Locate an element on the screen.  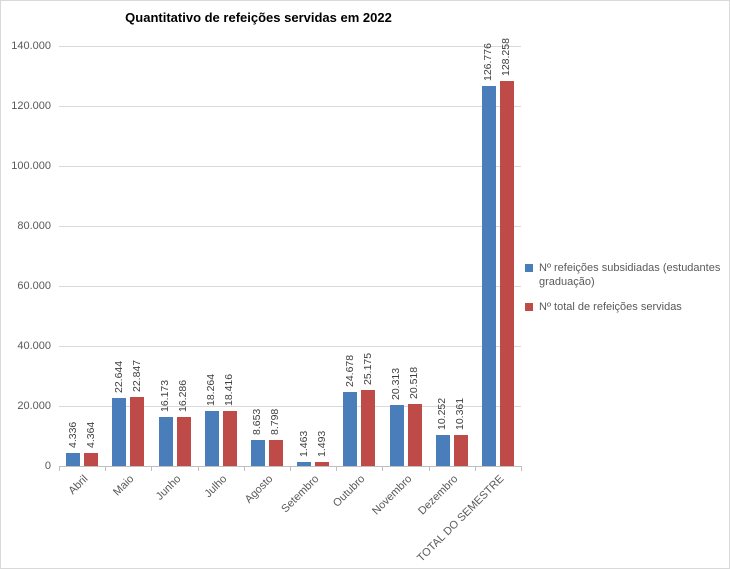
category-label: TOTAL DO SEMESTRE is located at coordinates (461, 519).